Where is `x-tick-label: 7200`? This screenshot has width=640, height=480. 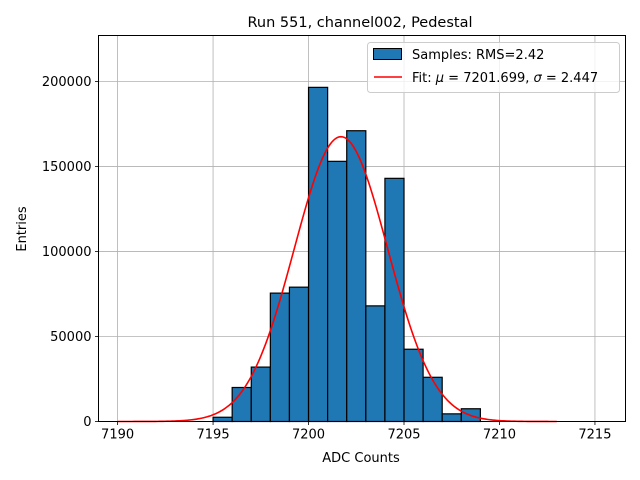
x-tick-label: 7200 is located at coordinates (308, 435).